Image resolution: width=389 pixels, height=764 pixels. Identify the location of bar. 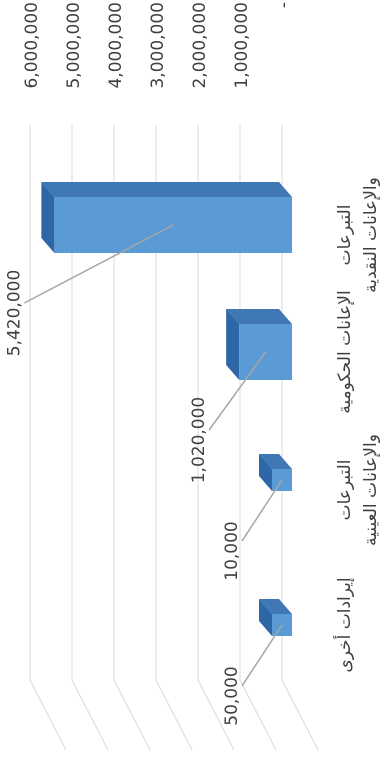
(265, 352).